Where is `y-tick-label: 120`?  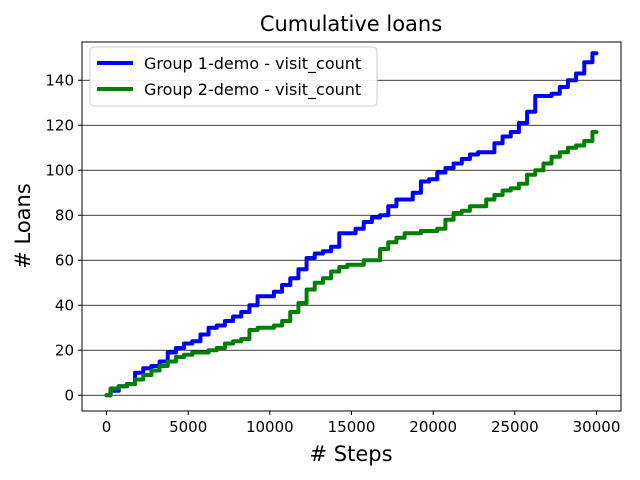
y-tick-label: 120 is located at coordinates (59, 125).